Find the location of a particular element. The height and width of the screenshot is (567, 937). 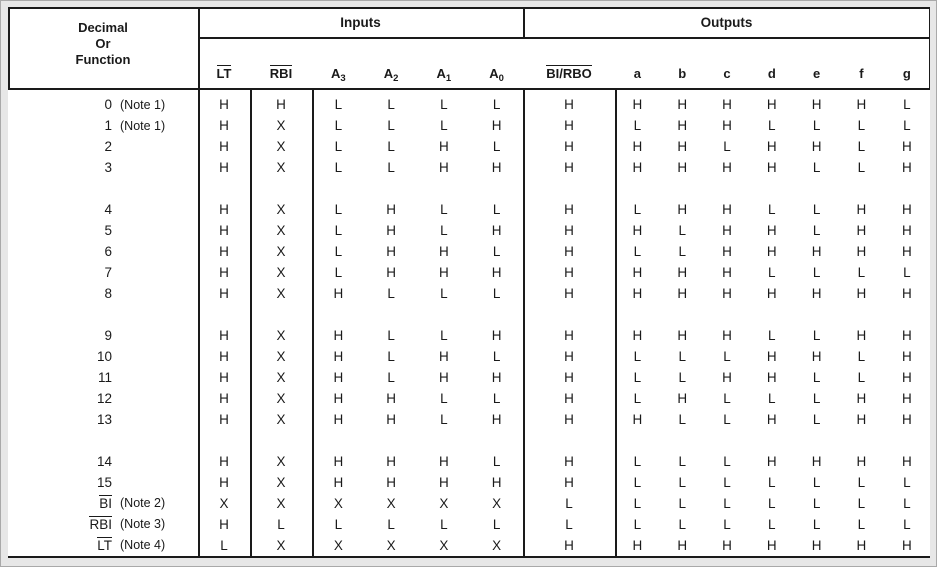

function-label: 1 is located at coordinates (108, 125).